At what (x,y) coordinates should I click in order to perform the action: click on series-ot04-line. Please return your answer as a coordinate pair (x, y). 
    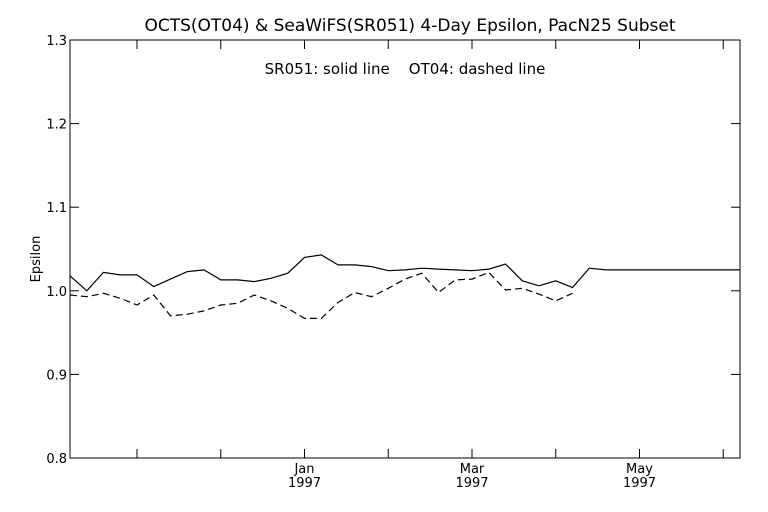
    Looking at the image, I should click on (321, 295).